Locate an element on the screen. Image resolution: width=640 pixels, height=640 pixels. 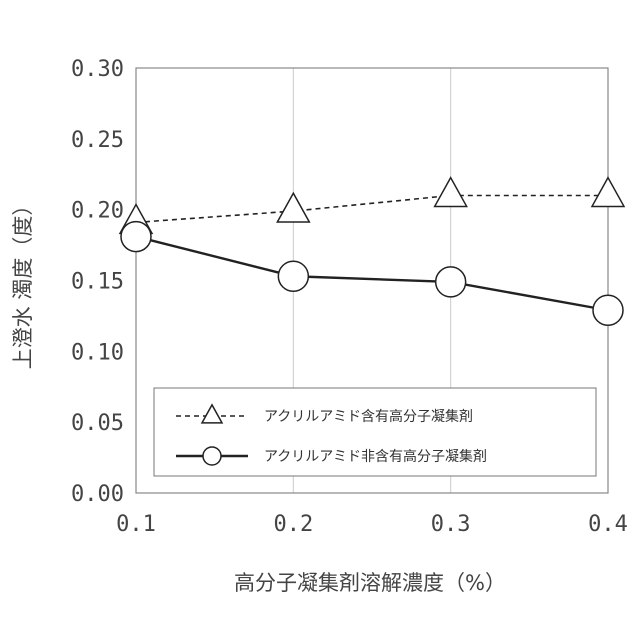
x-tick-label: 0.2 is located at coordinates (293, 524).